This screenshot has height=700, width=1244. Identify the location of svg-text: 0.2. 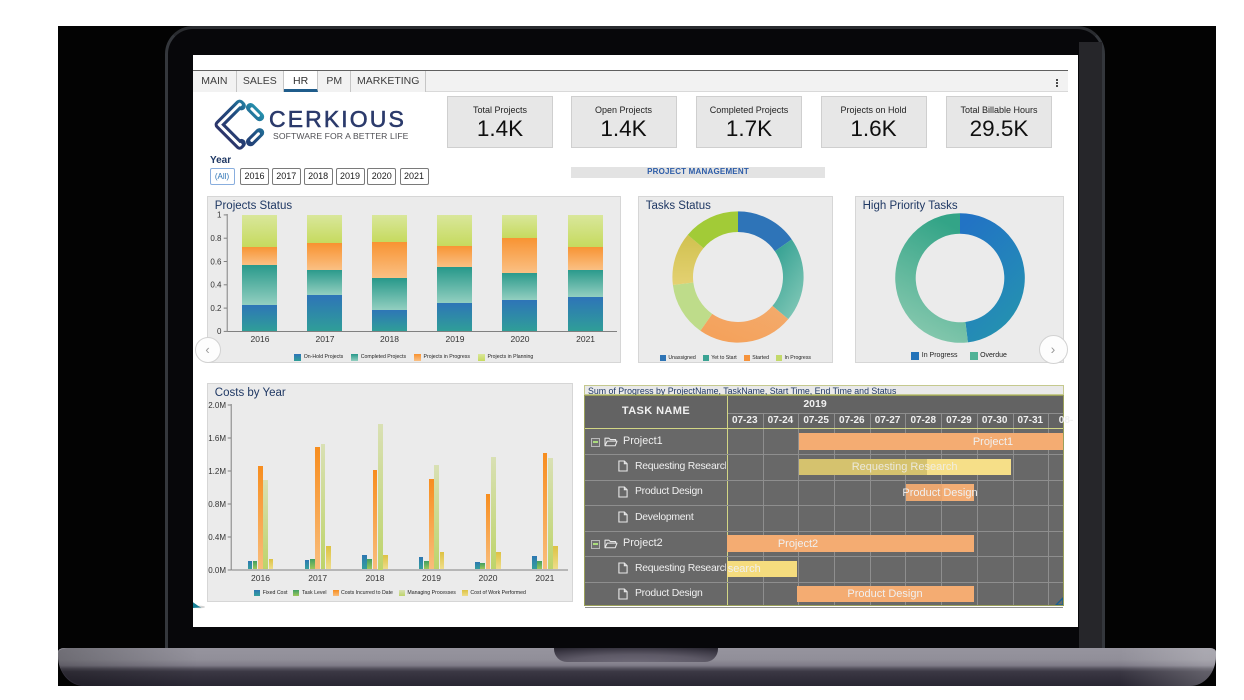
(216, 307).